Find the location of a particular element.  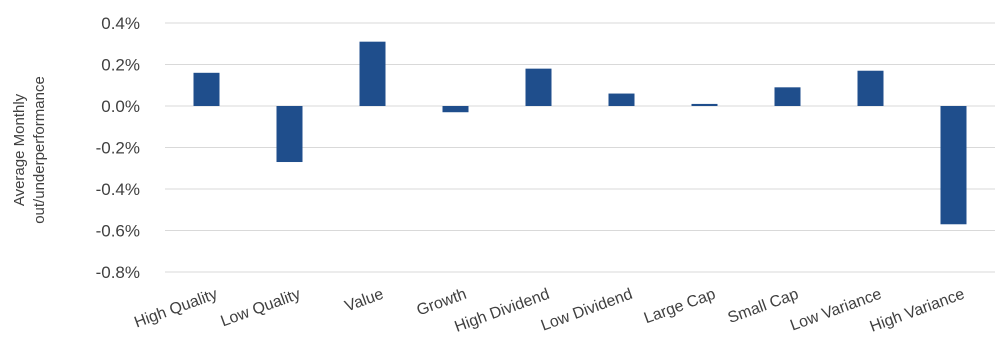

y-tick-label: -0.4% is located at coordinates (118, 189).